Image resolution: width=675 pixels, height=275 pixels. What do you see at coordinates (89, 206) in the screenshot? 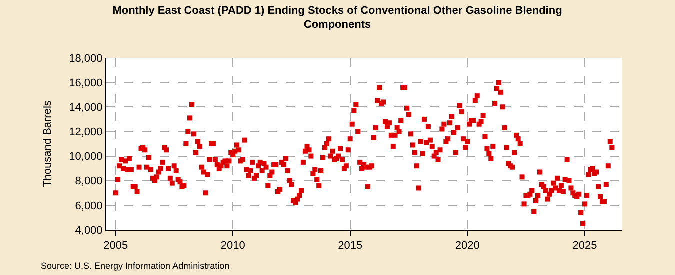
I see `y-tick-label: 6,000` at bounding box center [89, 206].